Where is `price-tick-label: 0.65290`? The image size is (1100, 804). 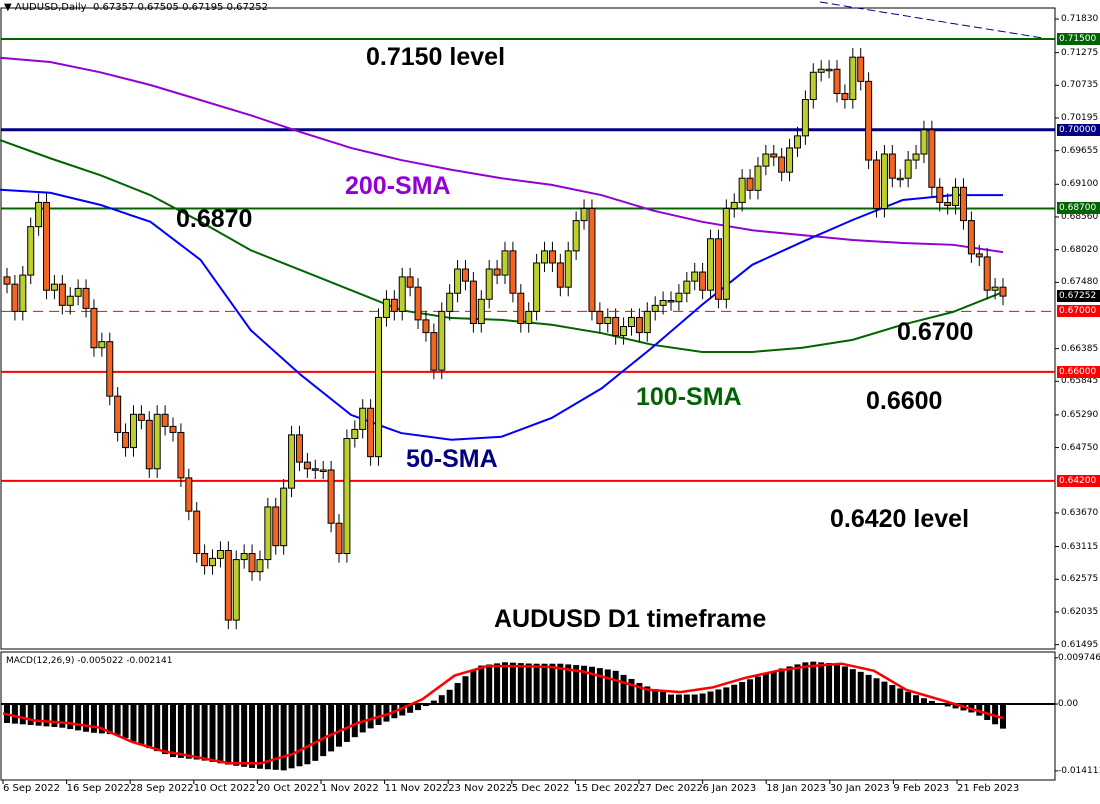 price-tick-label: 0.65290 is located at coordinates (1080, 414).